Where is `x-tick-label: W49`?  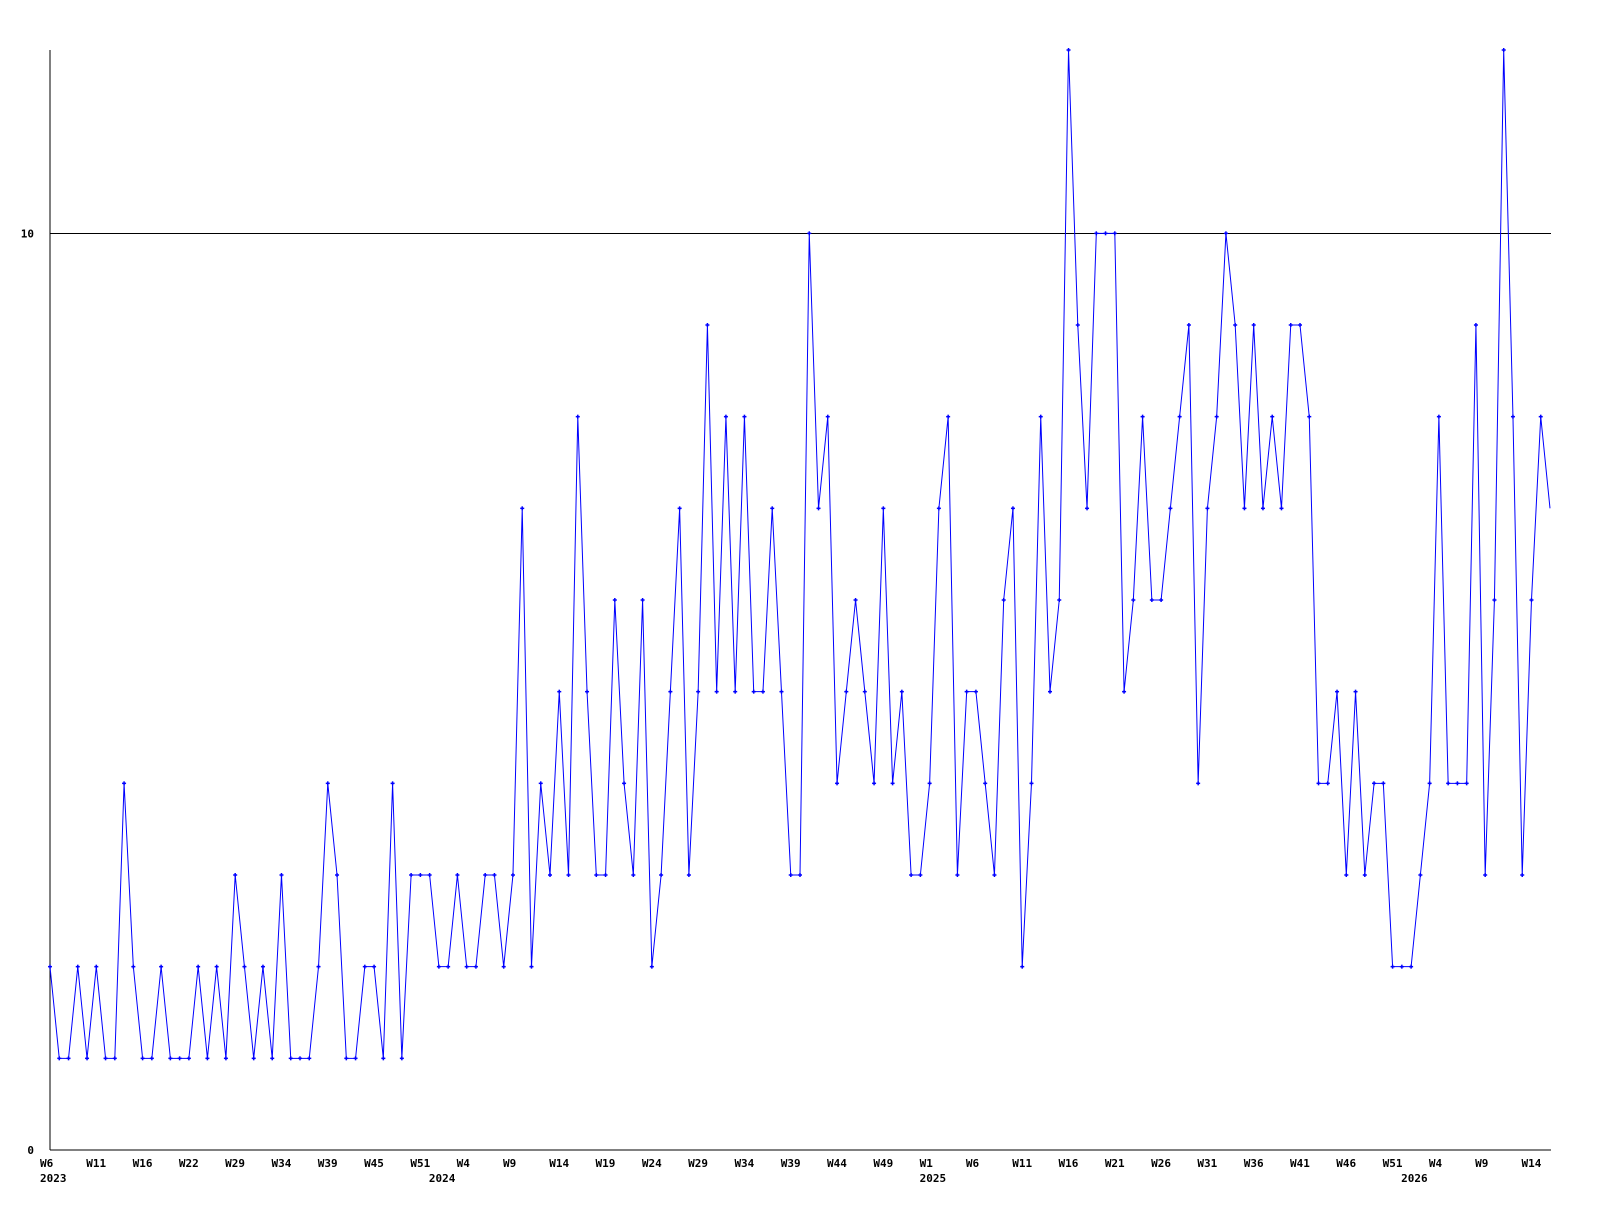 x-tick-label: W49 is located at coordinates (883, 1163).